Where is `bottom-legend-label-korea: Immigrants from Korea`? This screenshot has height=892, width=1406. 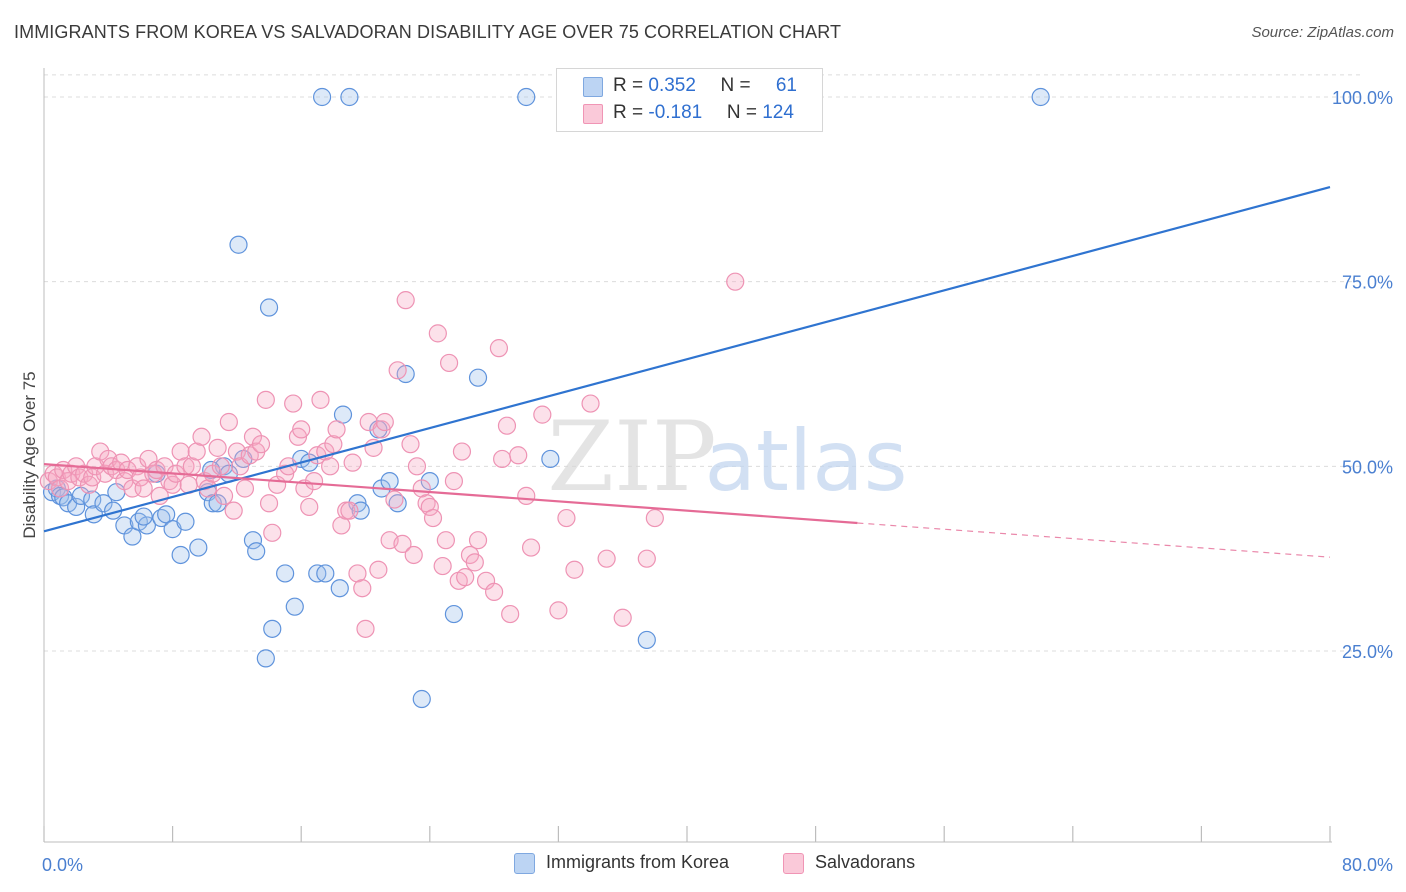 bottom-legend-label-korea: Immigrants from Korea is located at coordinates (638, 862).